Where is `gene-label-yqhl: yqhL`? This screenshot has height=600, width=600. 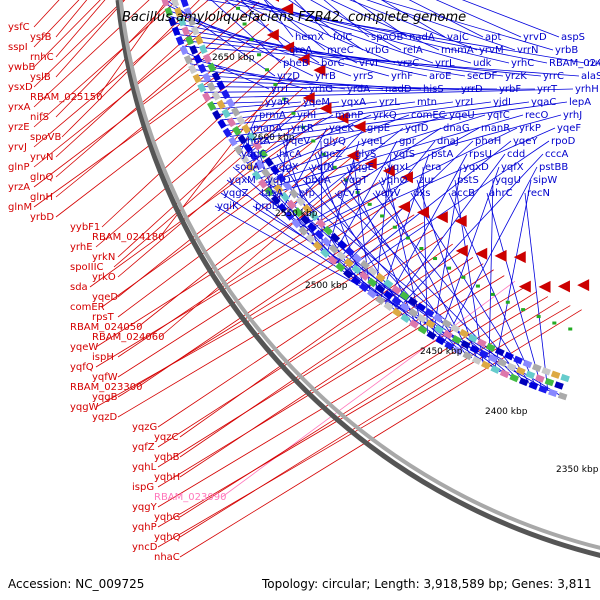
gene-label-yqhl: yqhL is located at coordinates (144, 467).